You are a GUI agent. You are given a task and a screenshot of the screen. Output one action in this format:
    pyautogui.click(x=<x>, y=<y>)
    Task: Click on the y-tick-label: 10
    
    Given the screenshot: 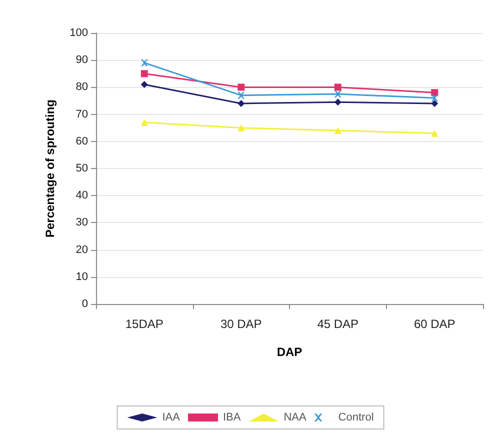 What is the action you would take?
    pyautogui.click(x=82, y=276)
    